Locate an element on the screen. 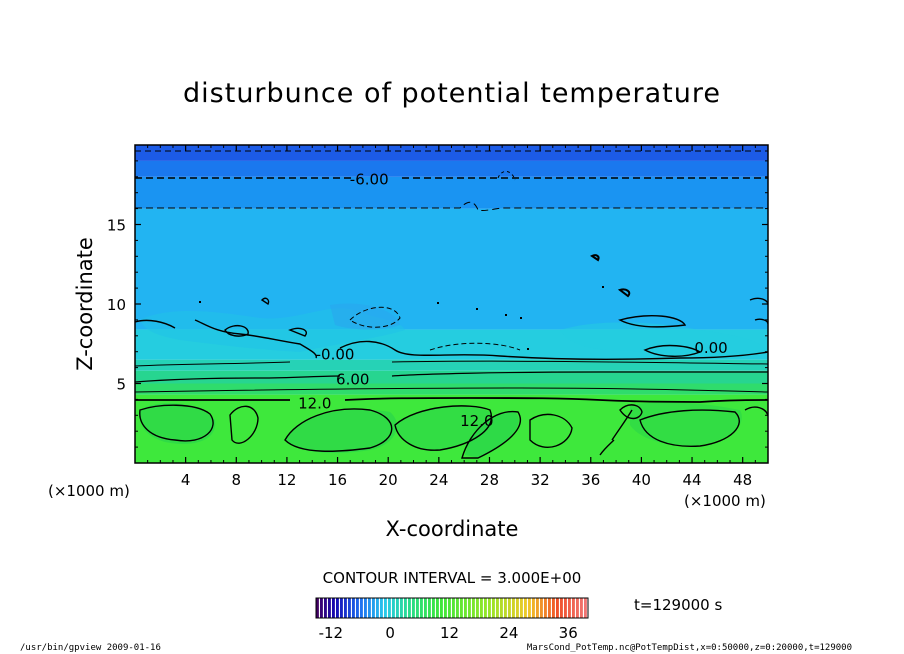 The image size is (904, 654). contour-label-4: 12.0 is located at coordinates (476, 421).